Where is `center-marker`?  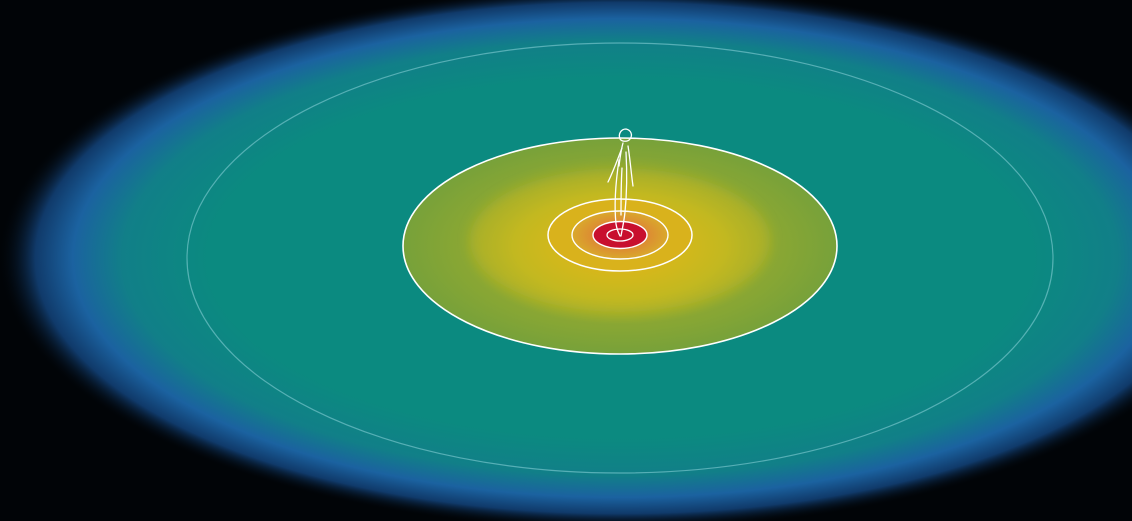 center-marker is located at coordinates (620, 235).